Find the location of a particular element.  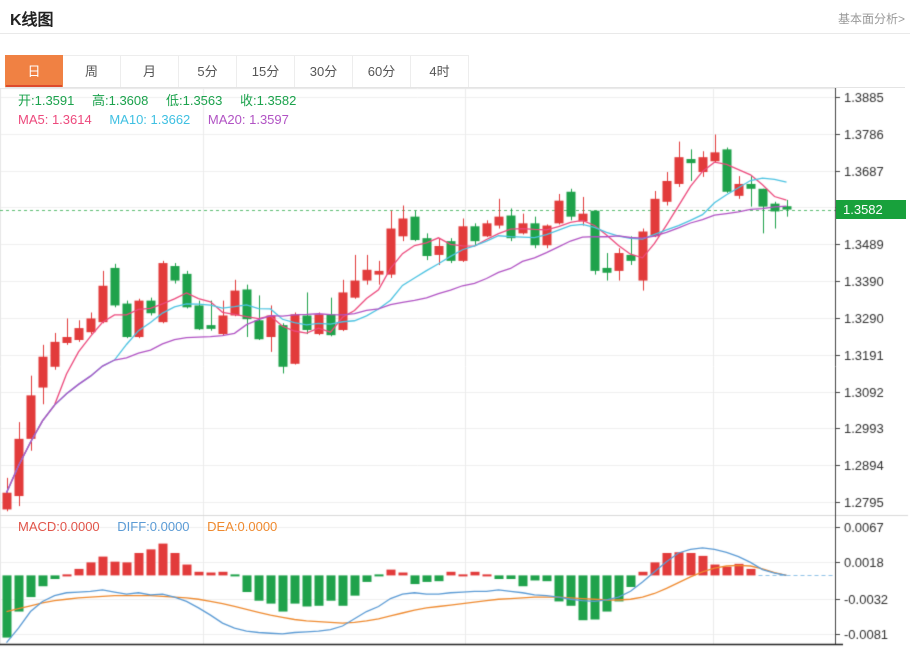

tab-weekly: 周 is located at coordinates (92, 71).